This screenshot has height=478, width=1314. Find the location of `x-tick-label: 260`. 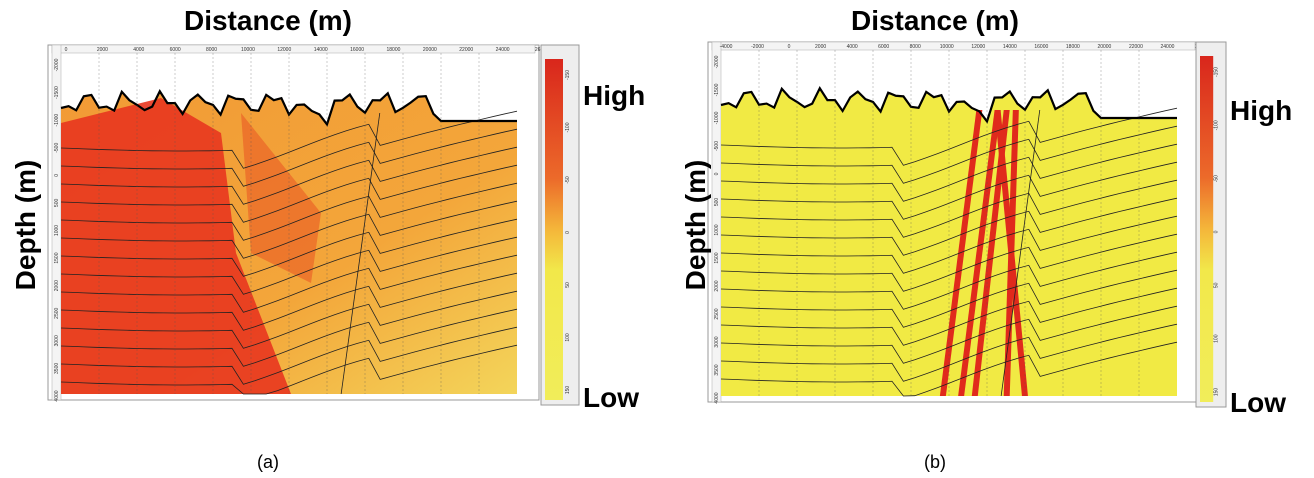

x-tick-label: 260 is located at coordinates (539, 50).